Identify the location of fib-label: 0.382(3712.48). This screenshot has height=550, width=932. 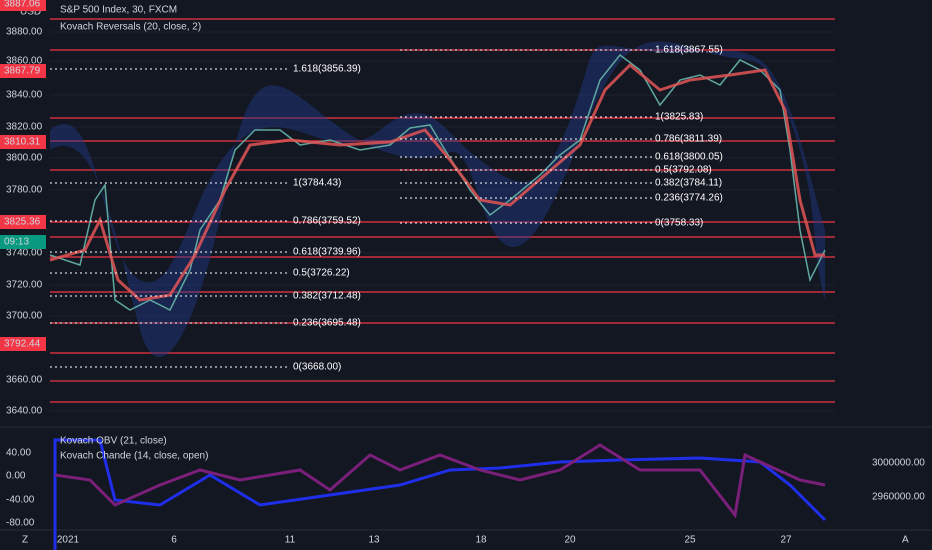
(327, 296).